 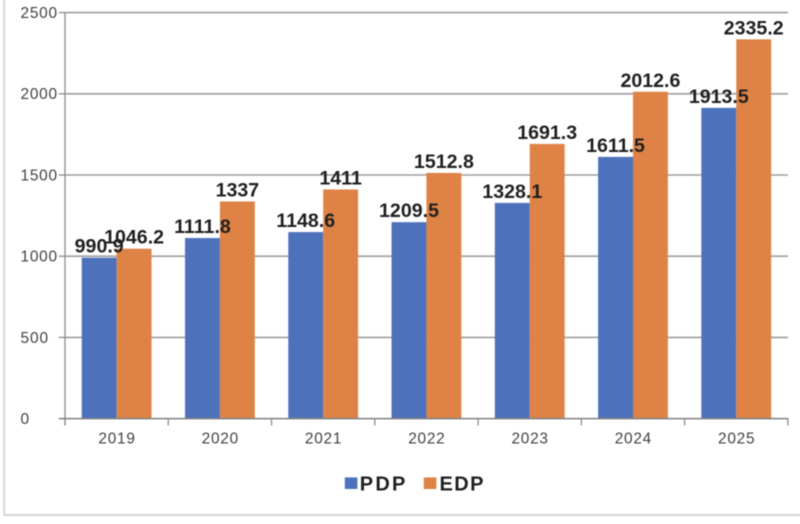 What do you see at coordinates (220, 439) in the screenshot?
I see `svg-text: 2020` at bounding box center [220, 439].